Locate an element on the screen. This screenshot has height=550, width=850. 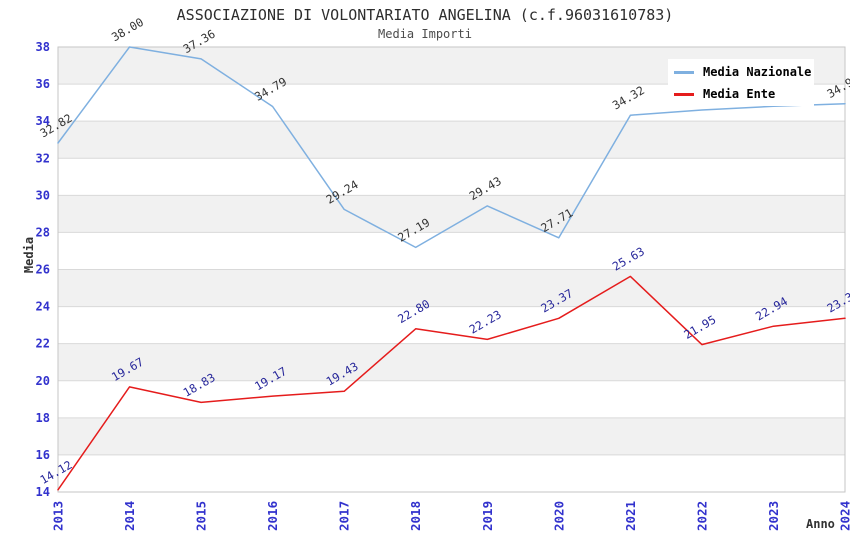
y-tick-label: 20 is located at coordinates (43, 381).